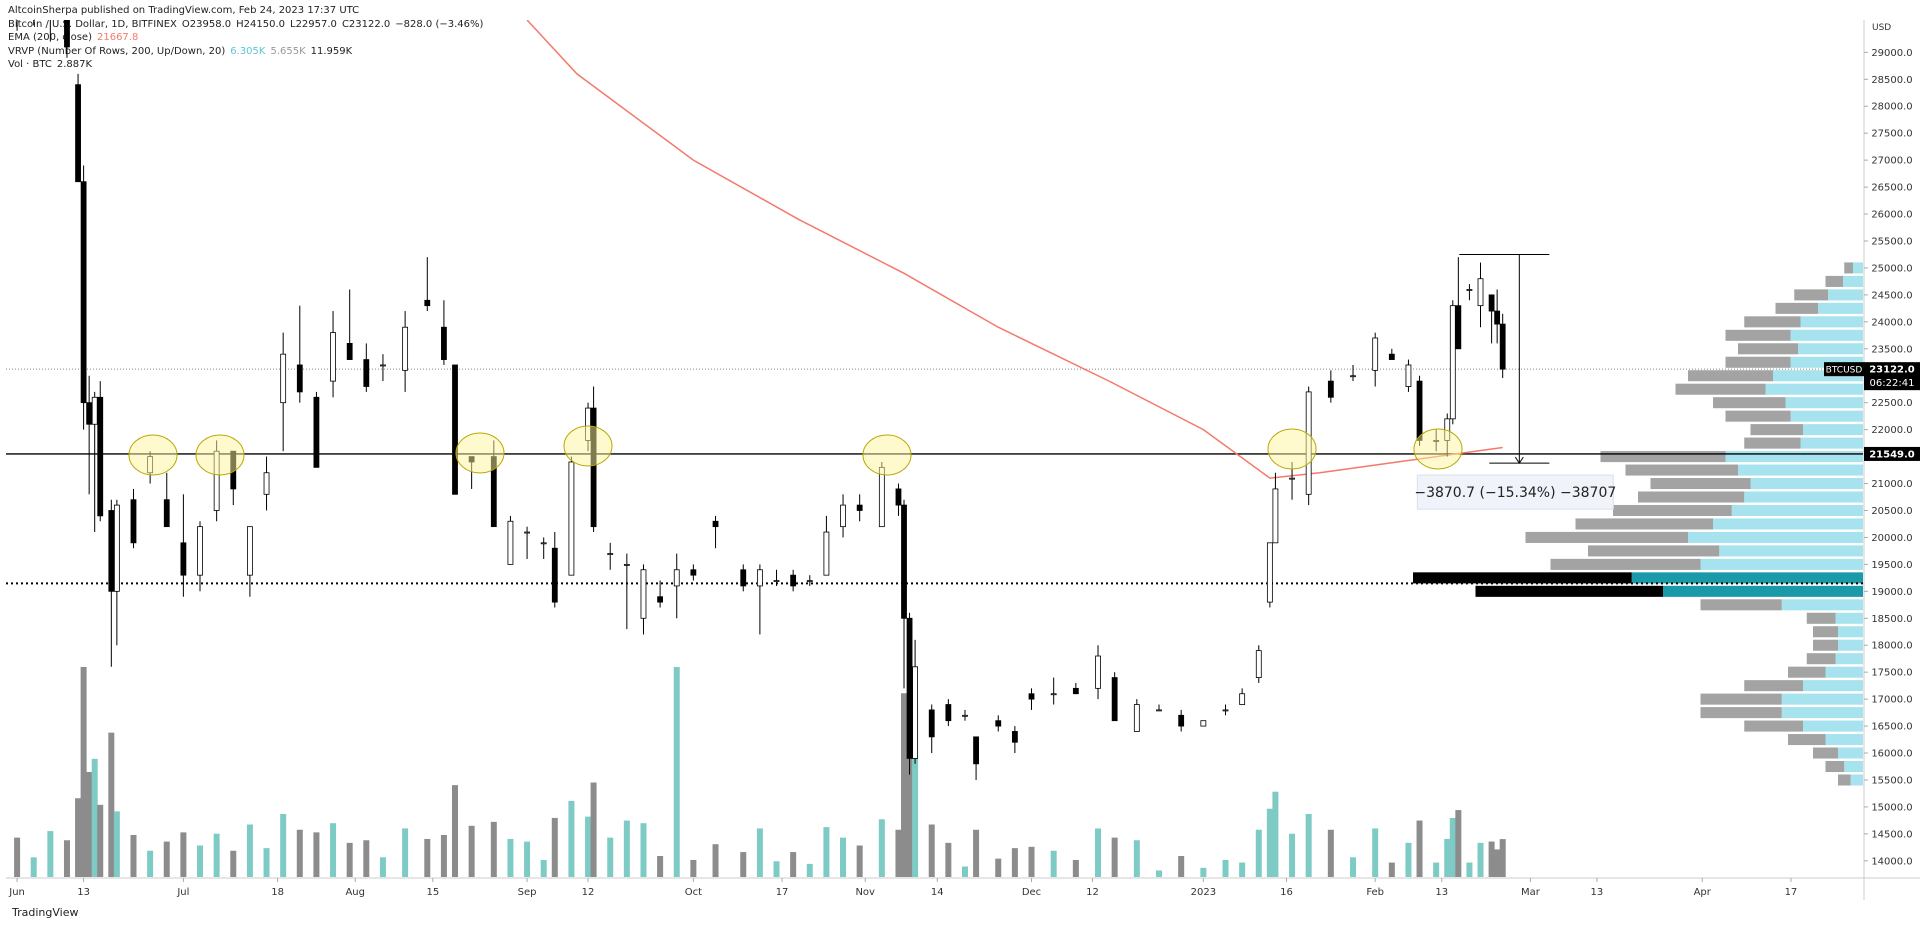  What do you see at coordinates (795, 450) in the screenshot?
I see `annotations` at bounding box center [795, 450].